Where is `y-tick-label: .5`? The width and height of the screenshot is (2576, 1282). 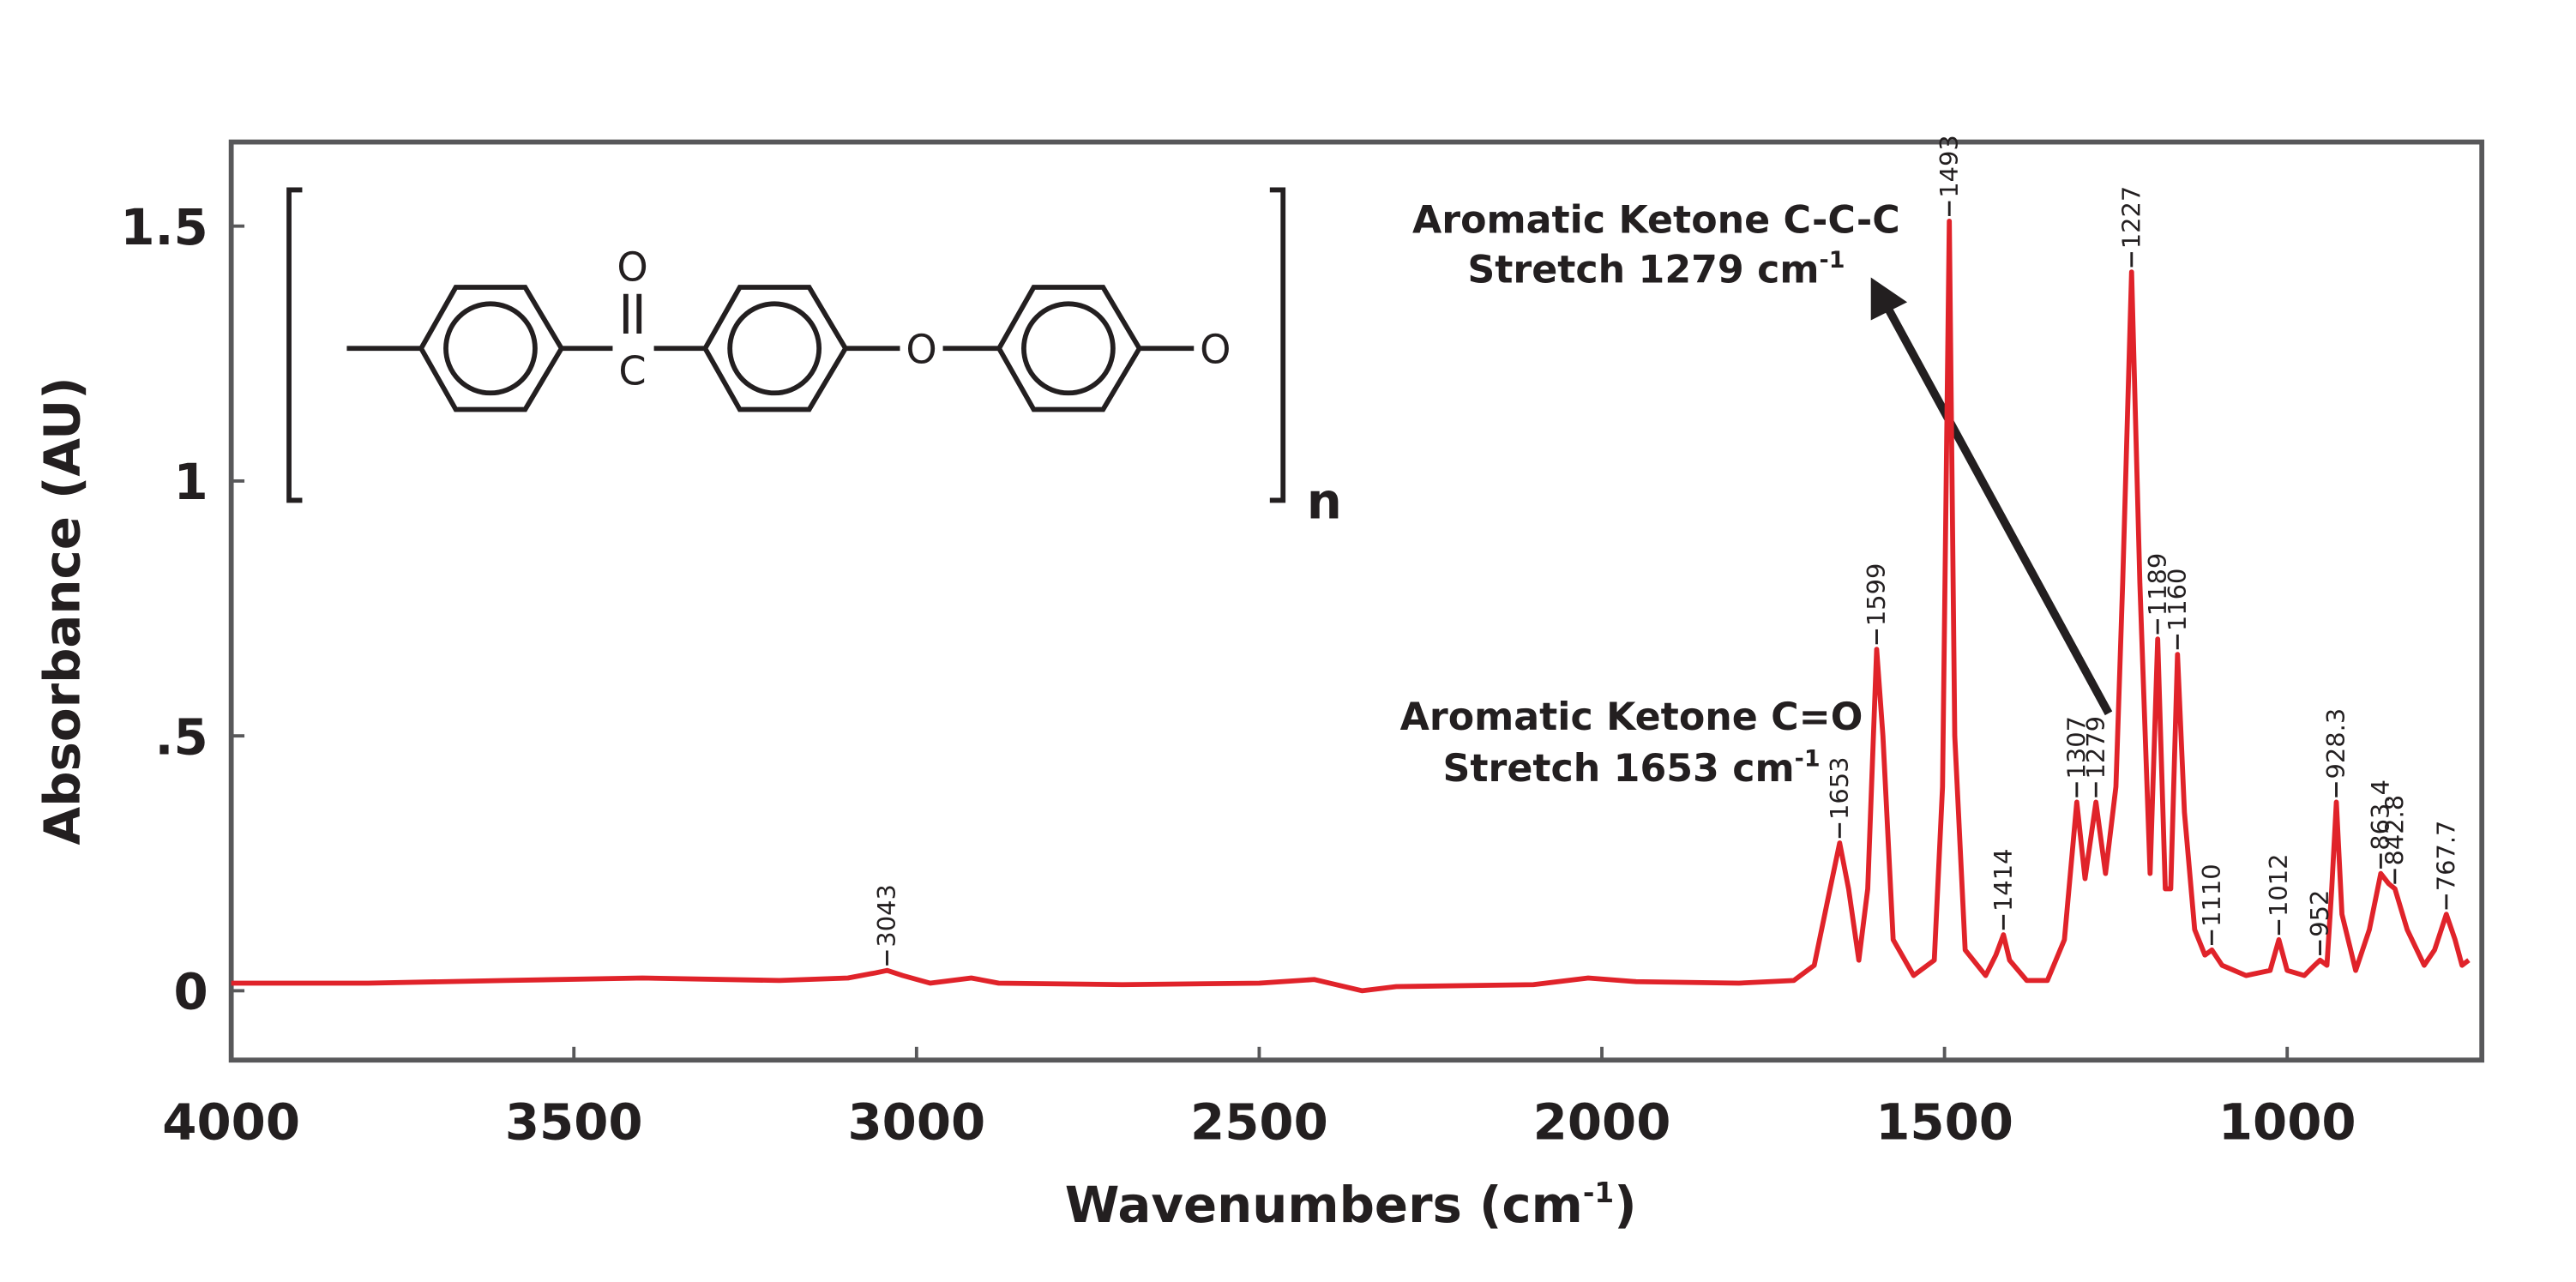 y-tick-label: .5 is located at coordinates (181, 737).